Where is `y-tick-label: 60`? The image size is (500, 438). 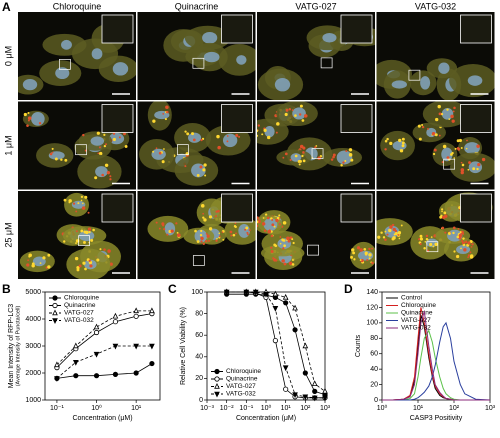 y-tick-label: 60 is located at coordinates (199, 335).